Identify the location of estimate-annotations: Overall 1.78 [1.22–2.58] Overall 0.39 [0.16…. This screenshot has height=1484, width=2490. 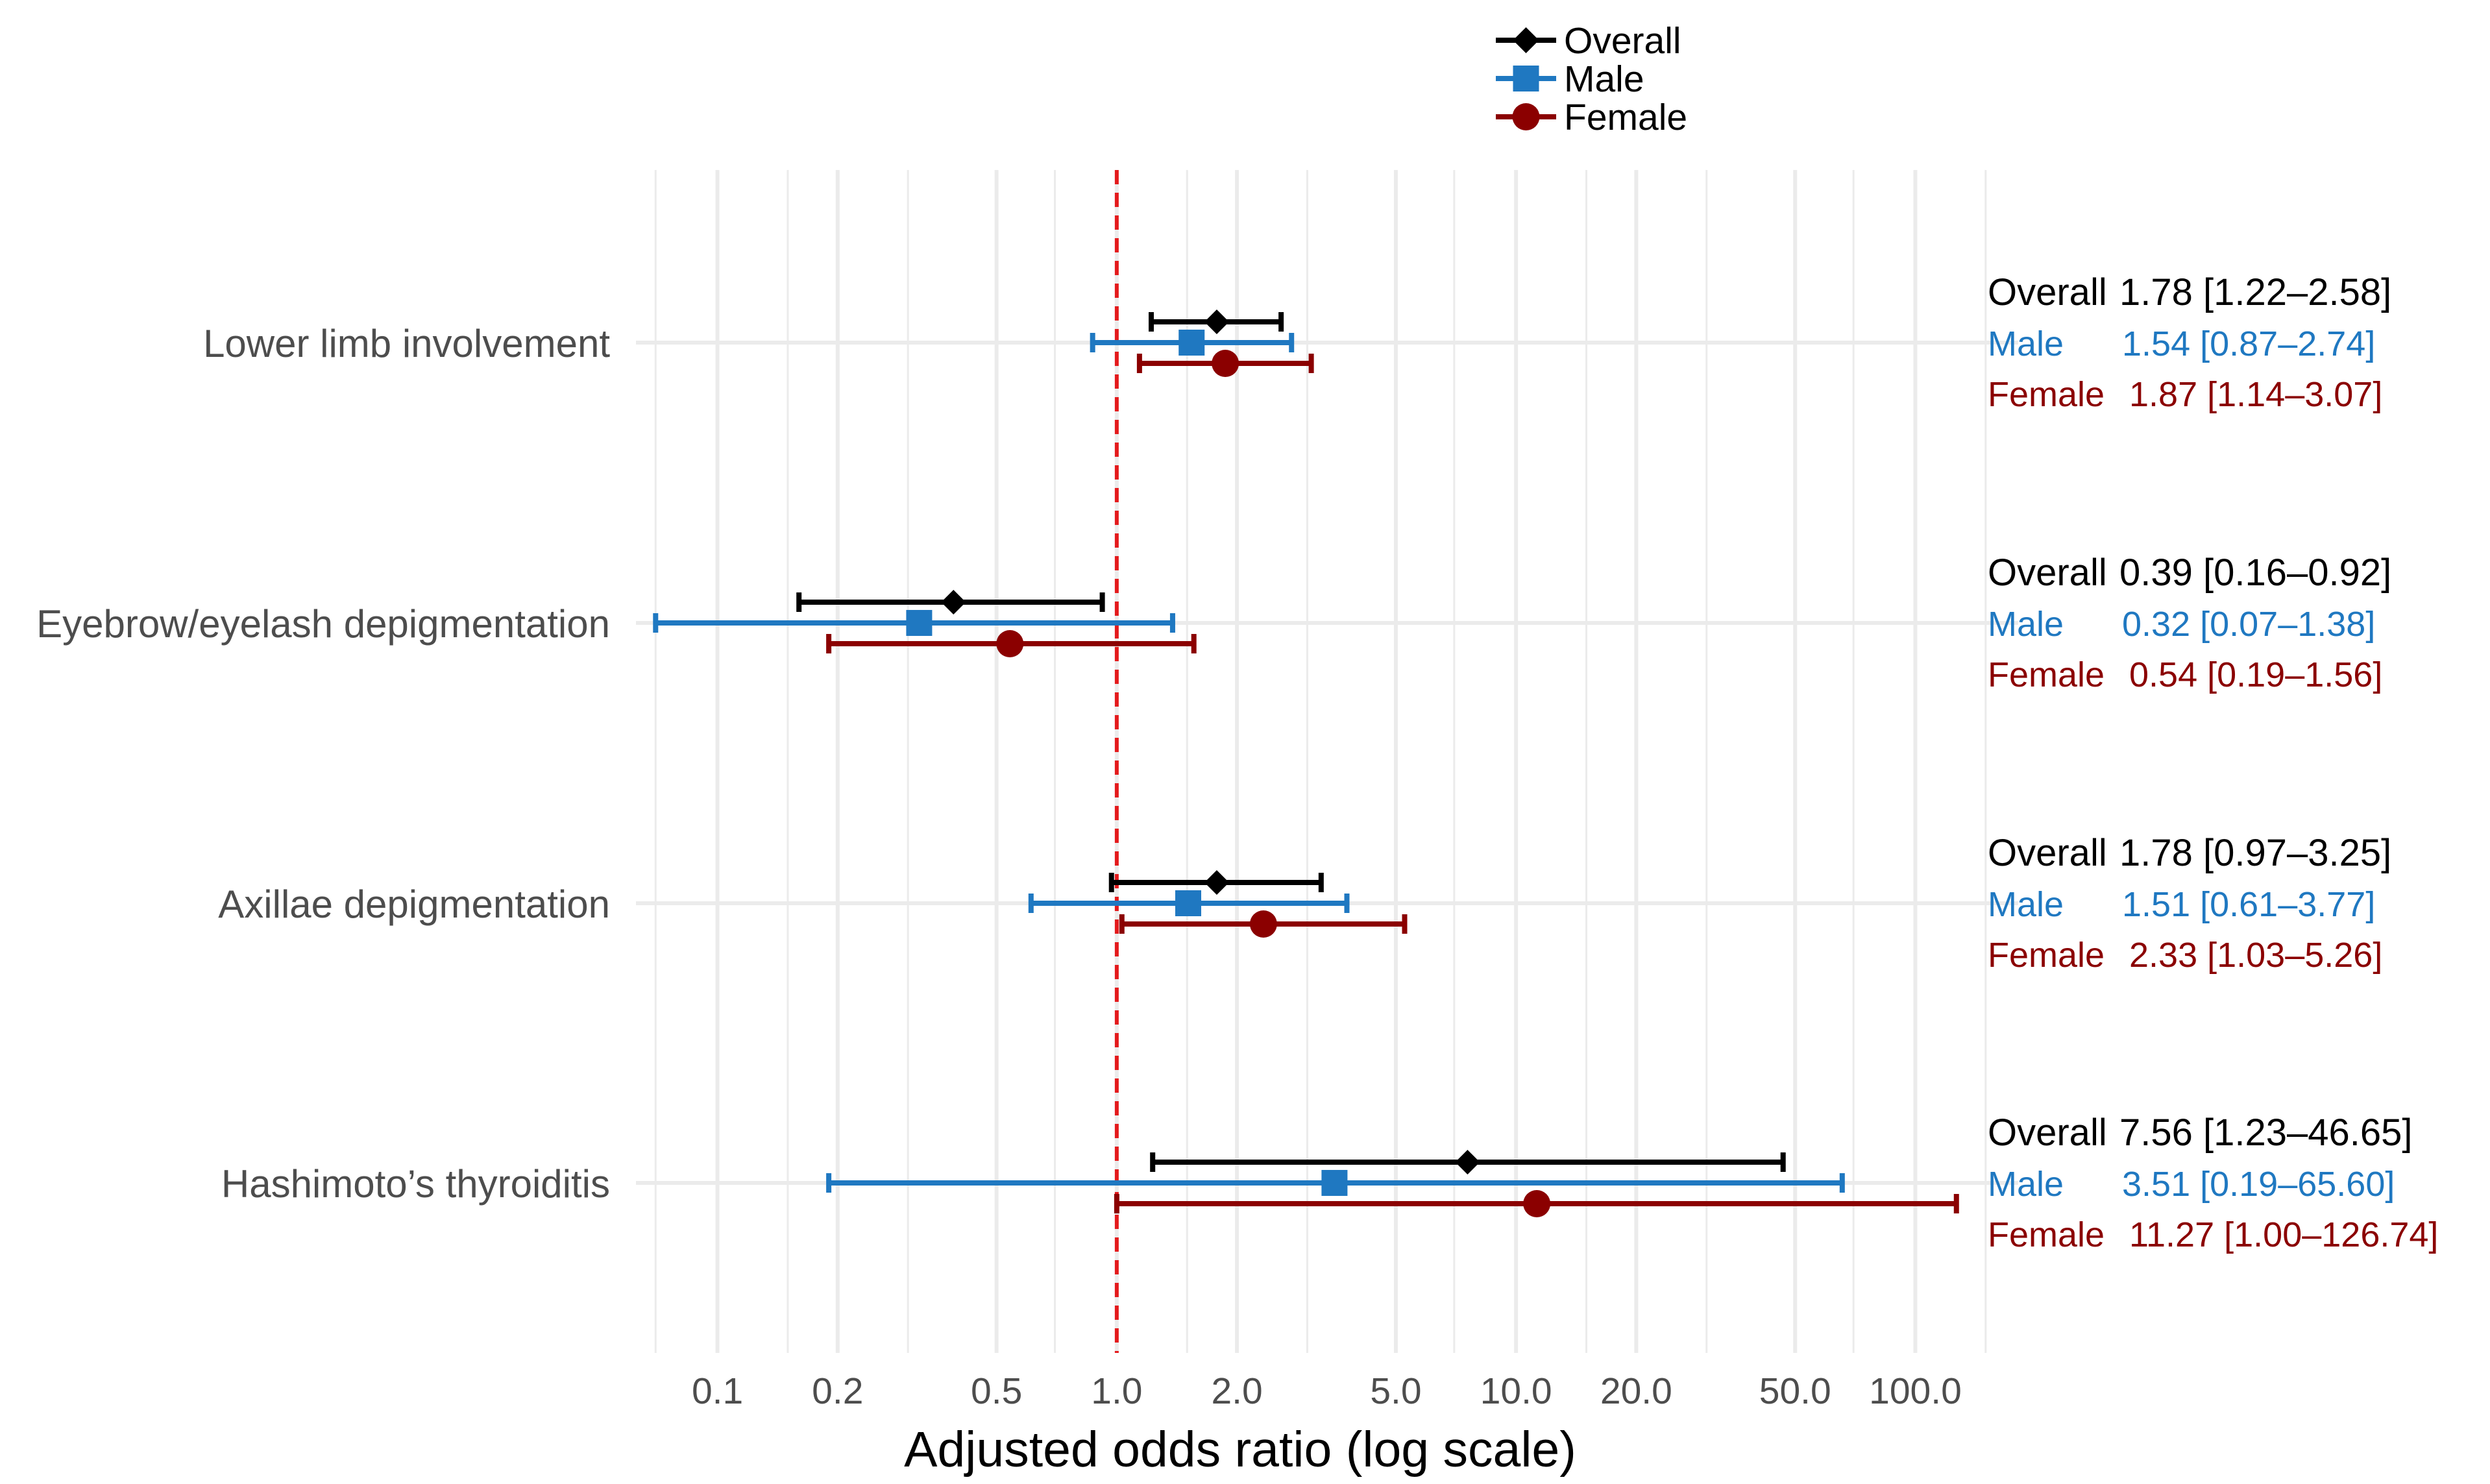
(2213, 762).